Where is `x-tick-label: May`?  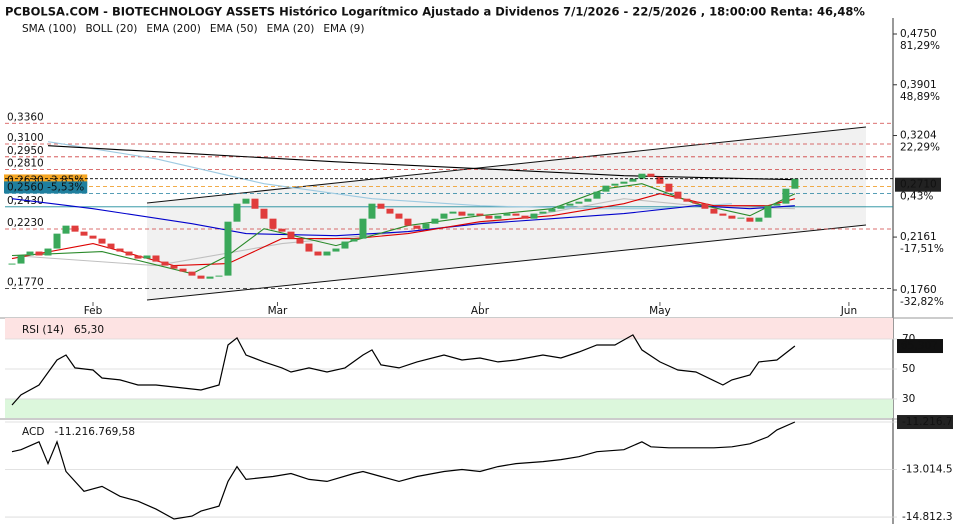 x-tick-label: May is located at coordinates (660, 311).